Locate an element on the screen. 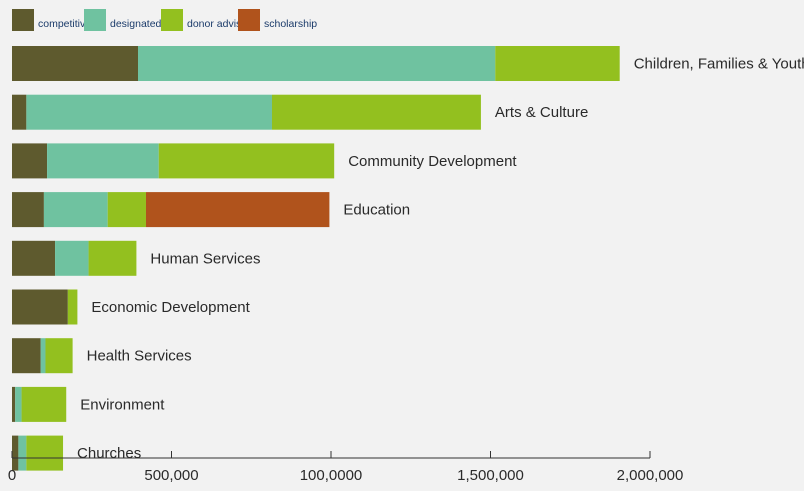  x-tick-label: 1,500,000 is located at coordinates (490, 475).